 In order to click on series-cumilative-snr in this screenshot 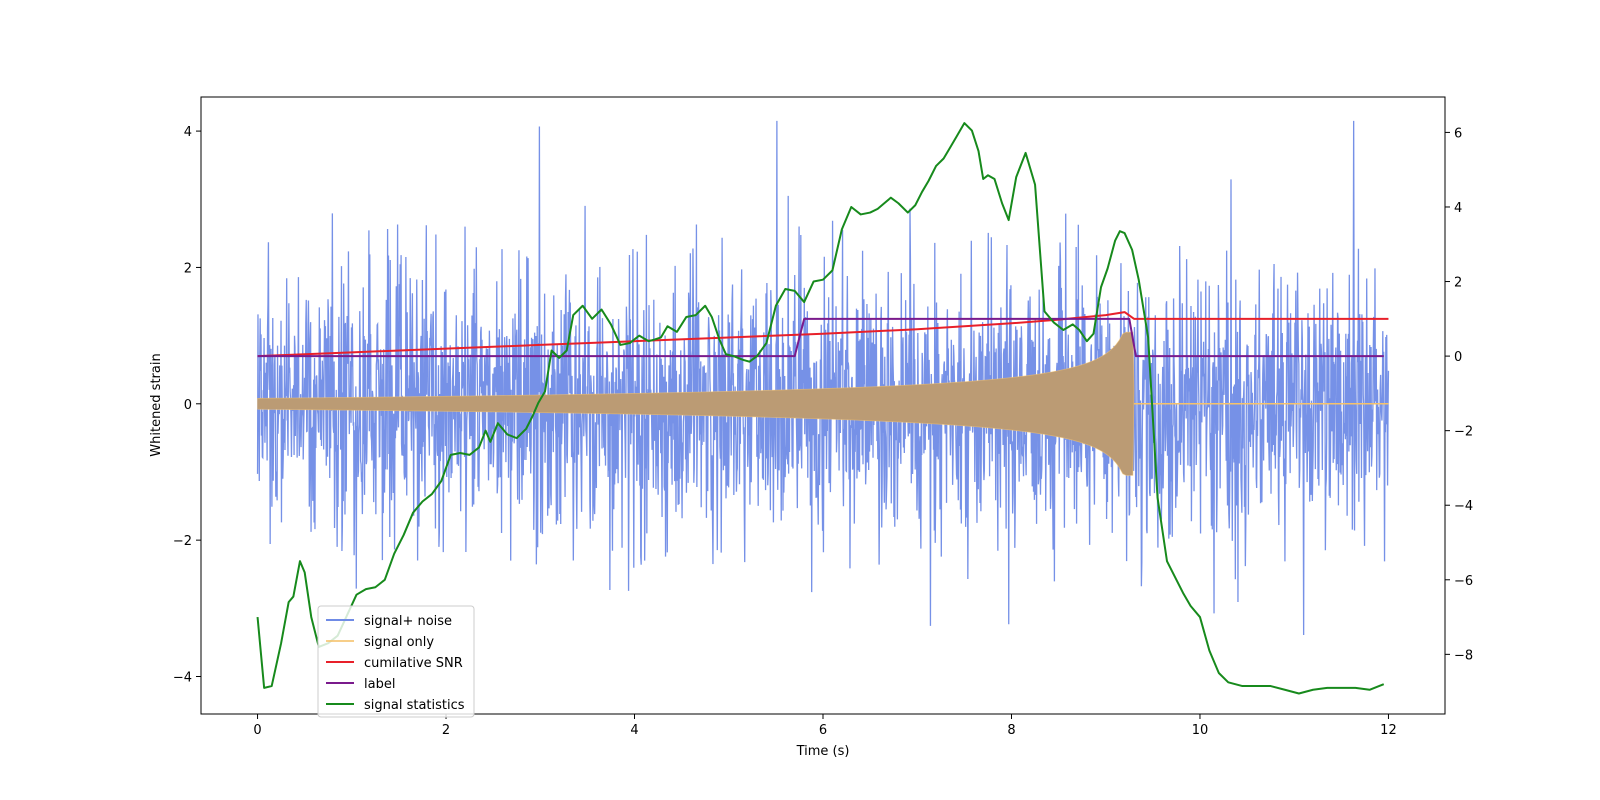, I will do `click(823, 334)`.